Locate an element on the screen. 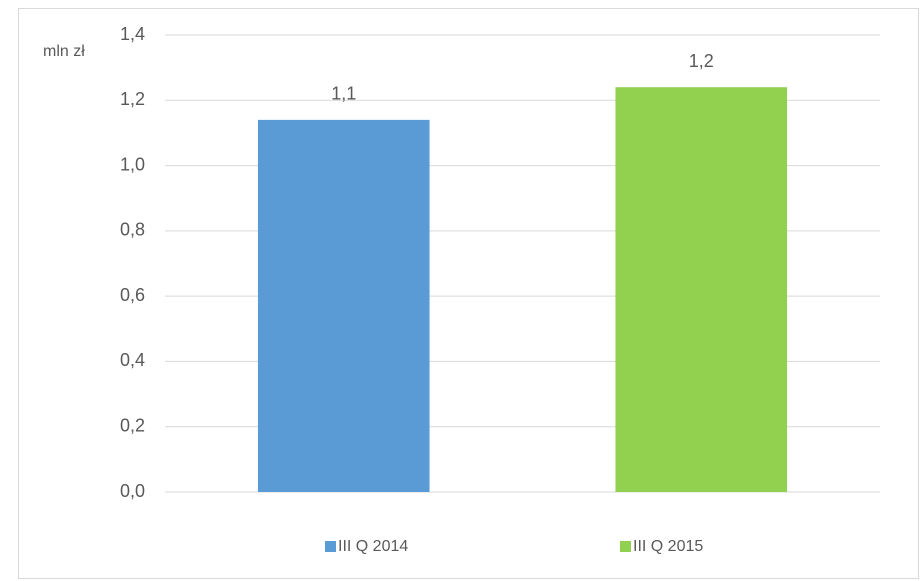  y-tick-label: 0,4 is located at coordinates (132, 360).